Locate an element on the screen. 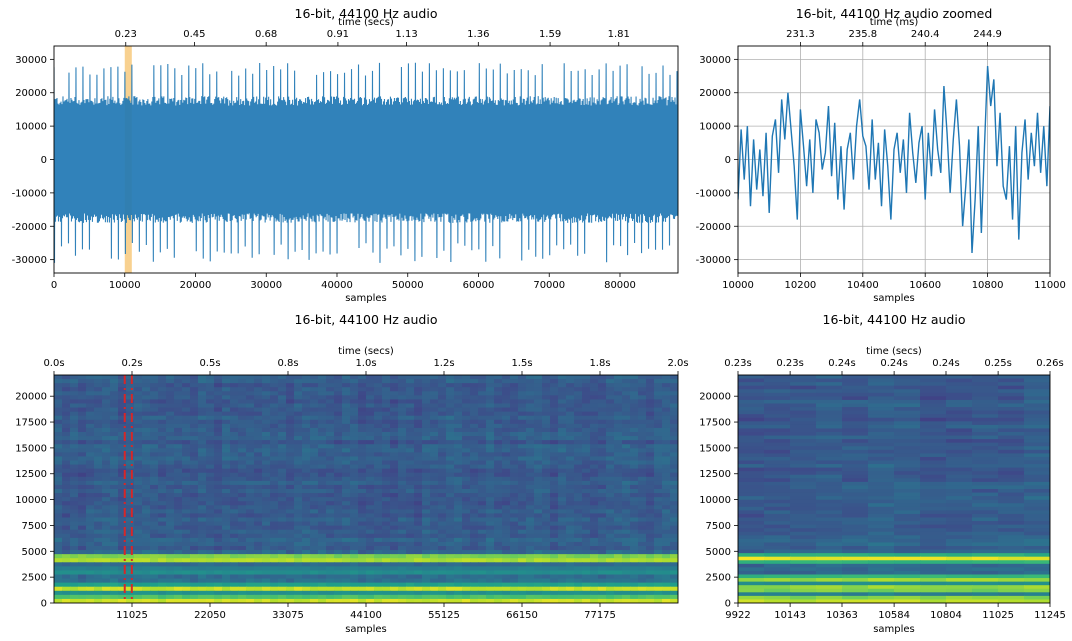  waveform-y-tick-label: 20000 is located at coordinates (31, 93).